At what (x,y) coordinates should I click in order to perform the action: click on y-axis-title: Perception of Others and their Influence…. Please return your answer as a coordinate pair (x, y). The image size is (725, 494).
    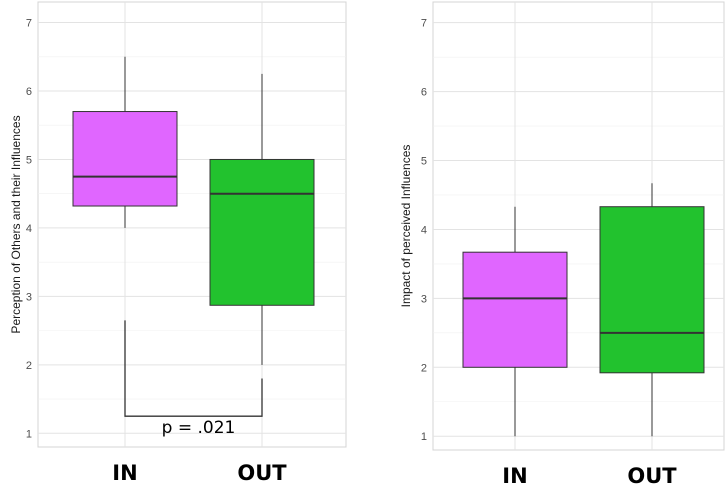
    Looking at the image, I should click on (16, 224).